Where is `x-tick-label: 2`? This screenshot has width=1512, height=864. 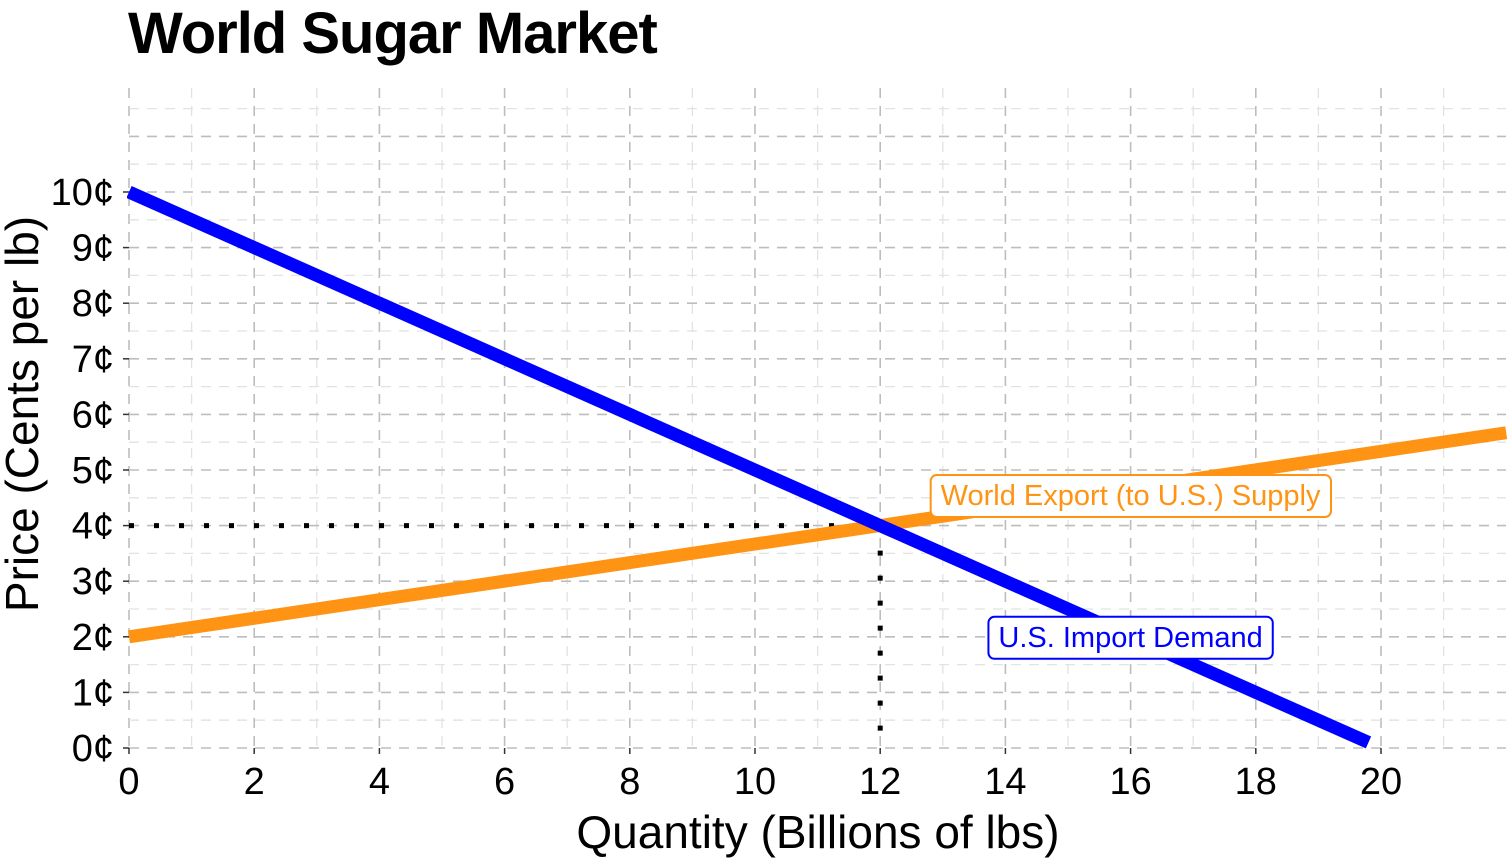
x-tick-label: 2 is located at coordinates (254, 782).